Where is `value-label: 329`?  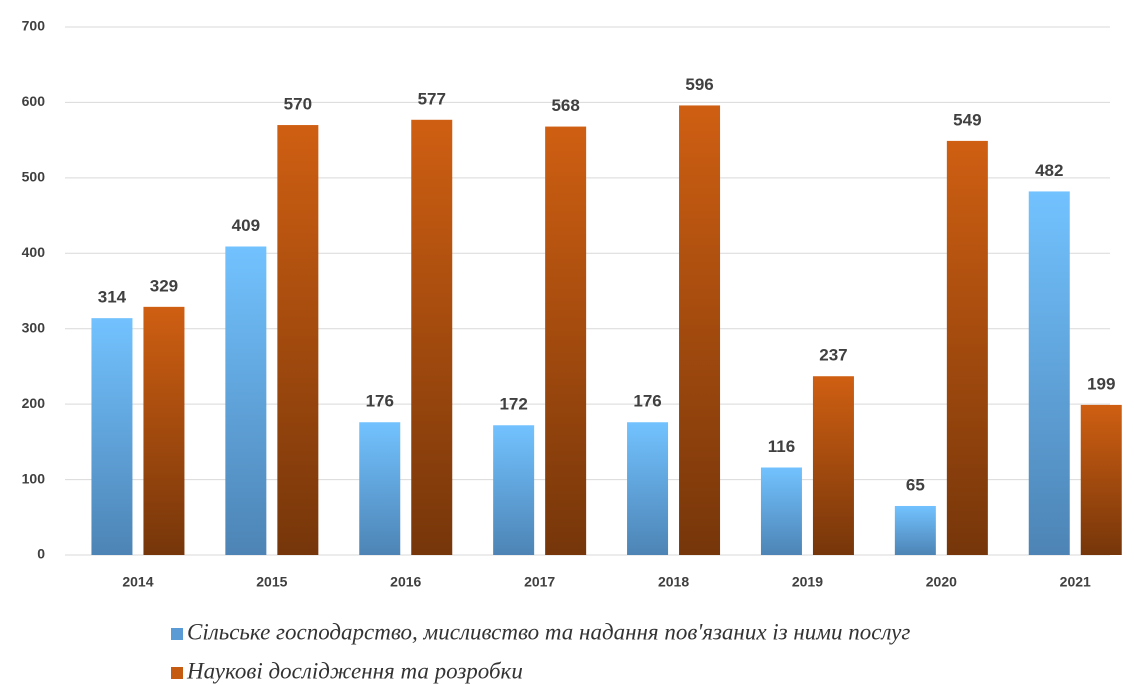
value-label: 329 is located at coordinates (164, 285).